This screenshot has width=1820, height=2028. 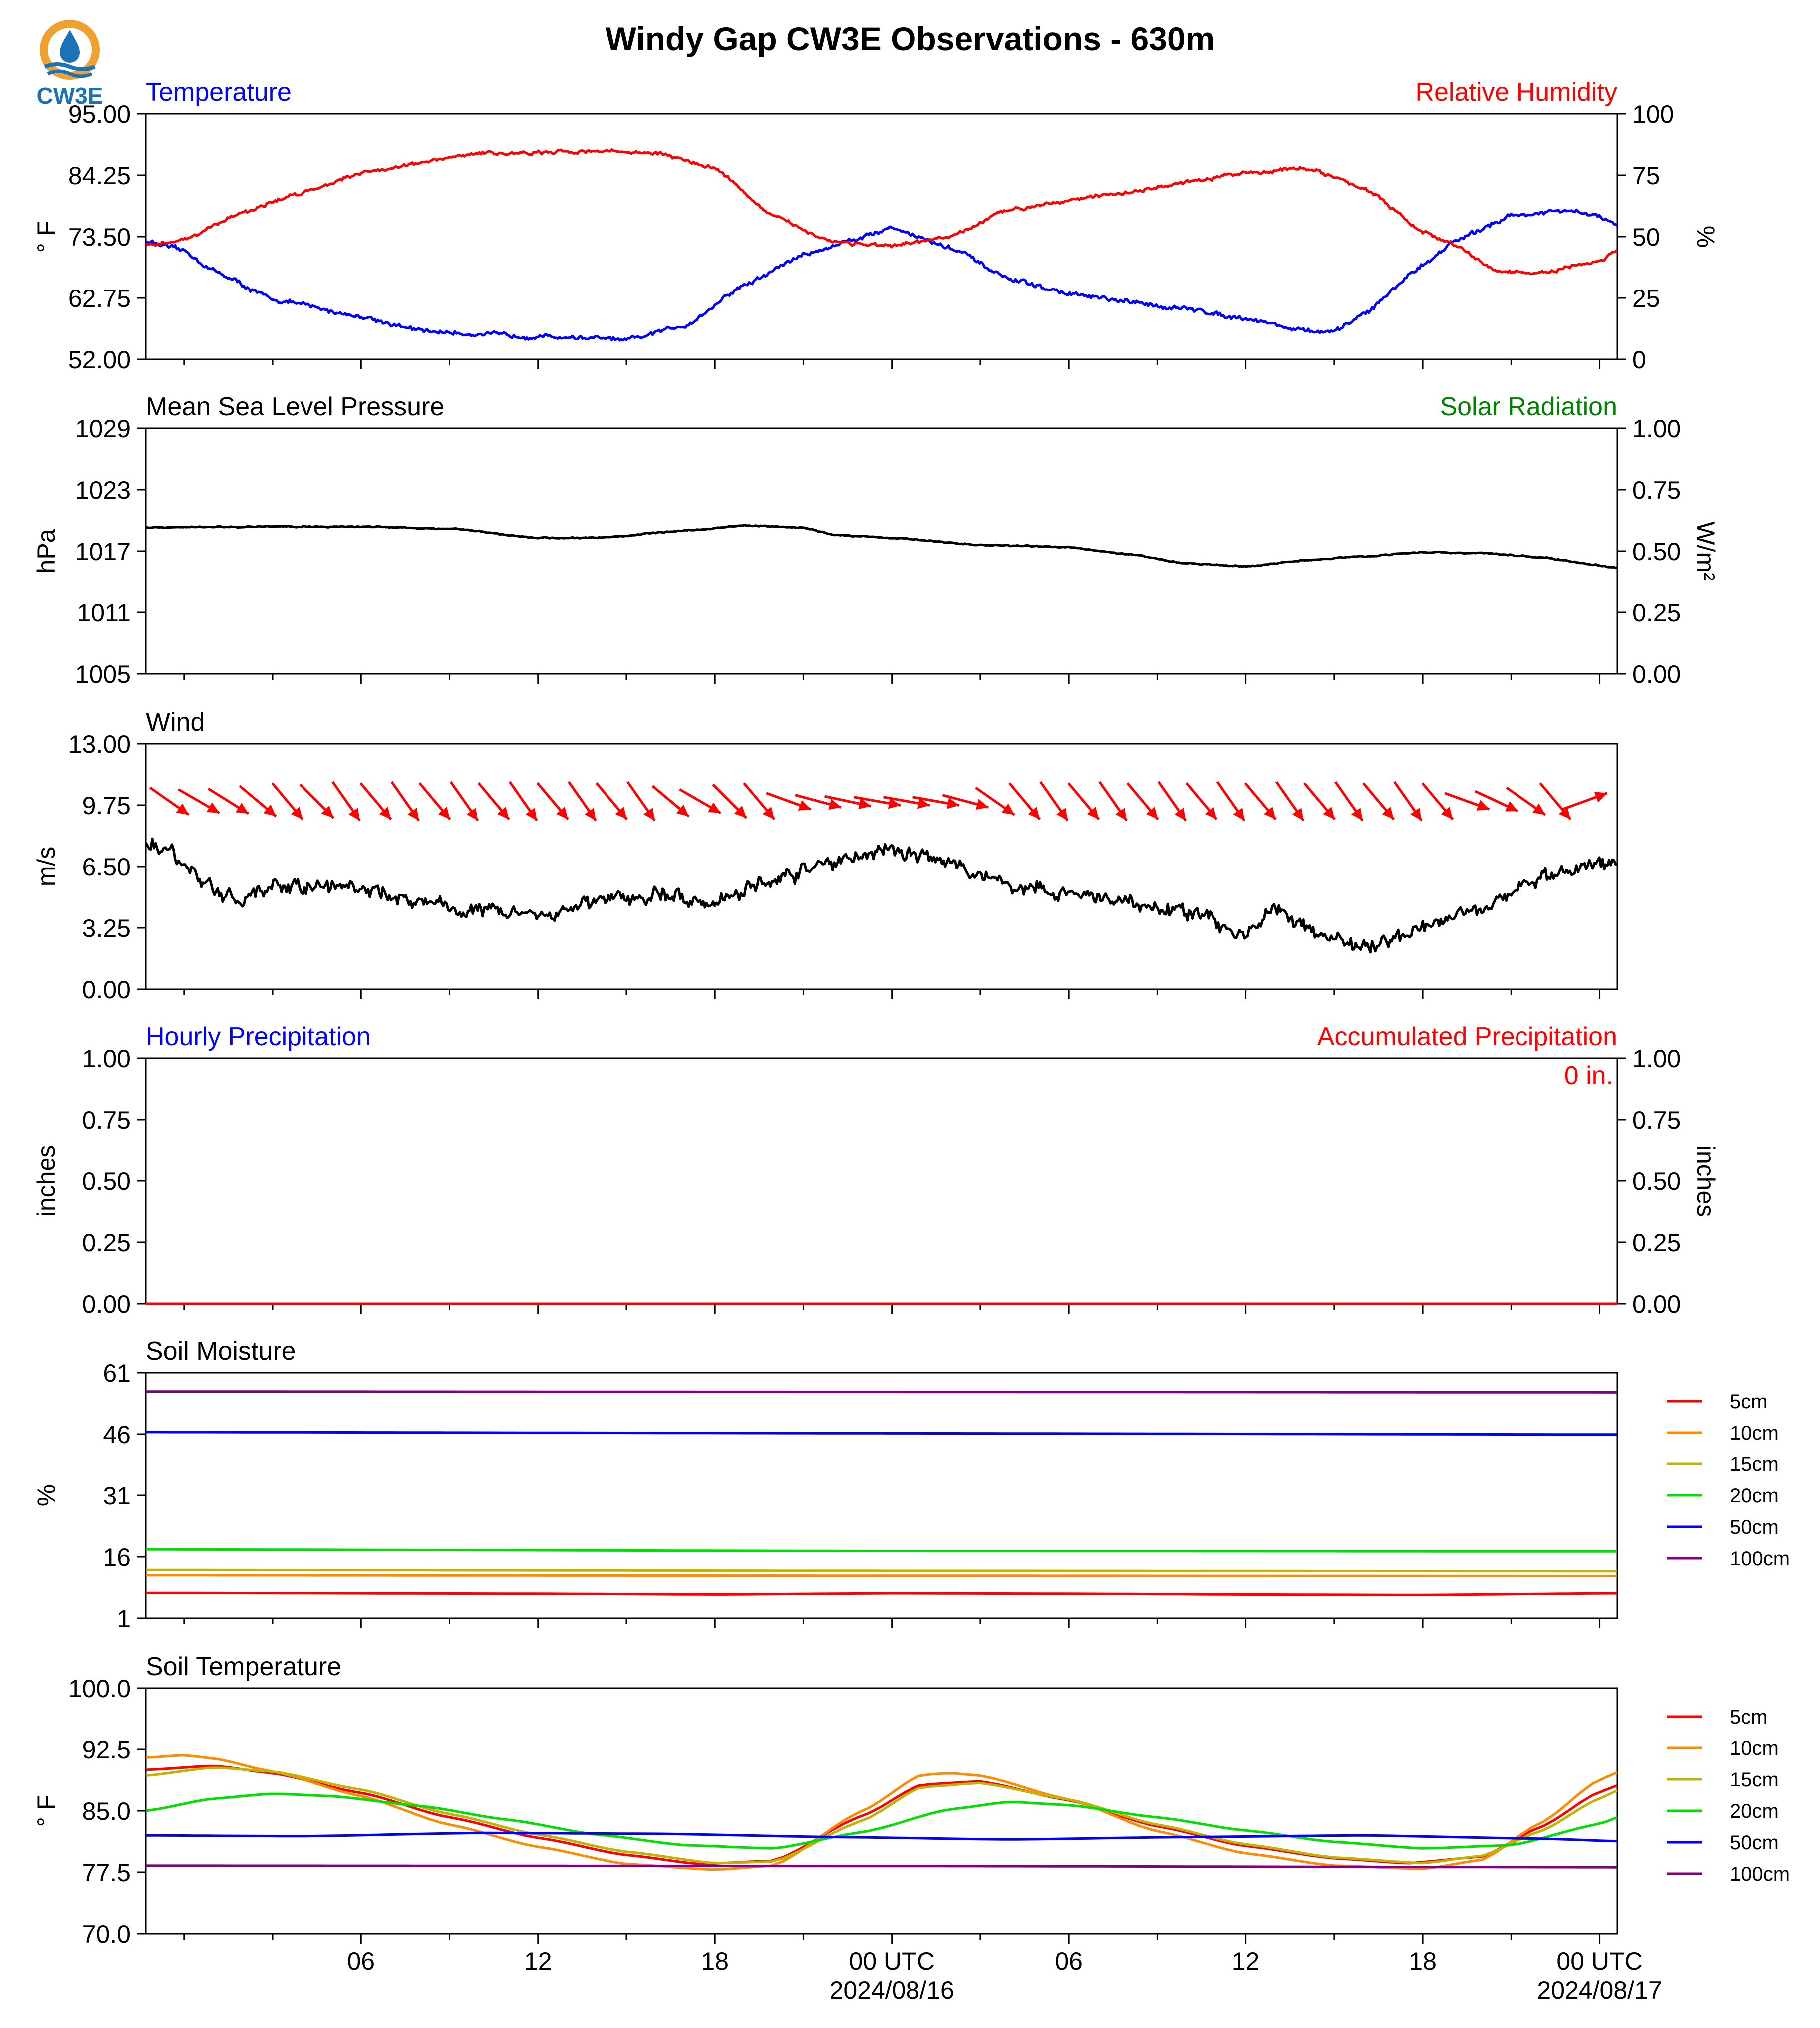 What do you see at coordinates (1706, 550) in the screenshot?
I see `ylabel-right-pres: W/m²` at bounding box center [1706, 550].